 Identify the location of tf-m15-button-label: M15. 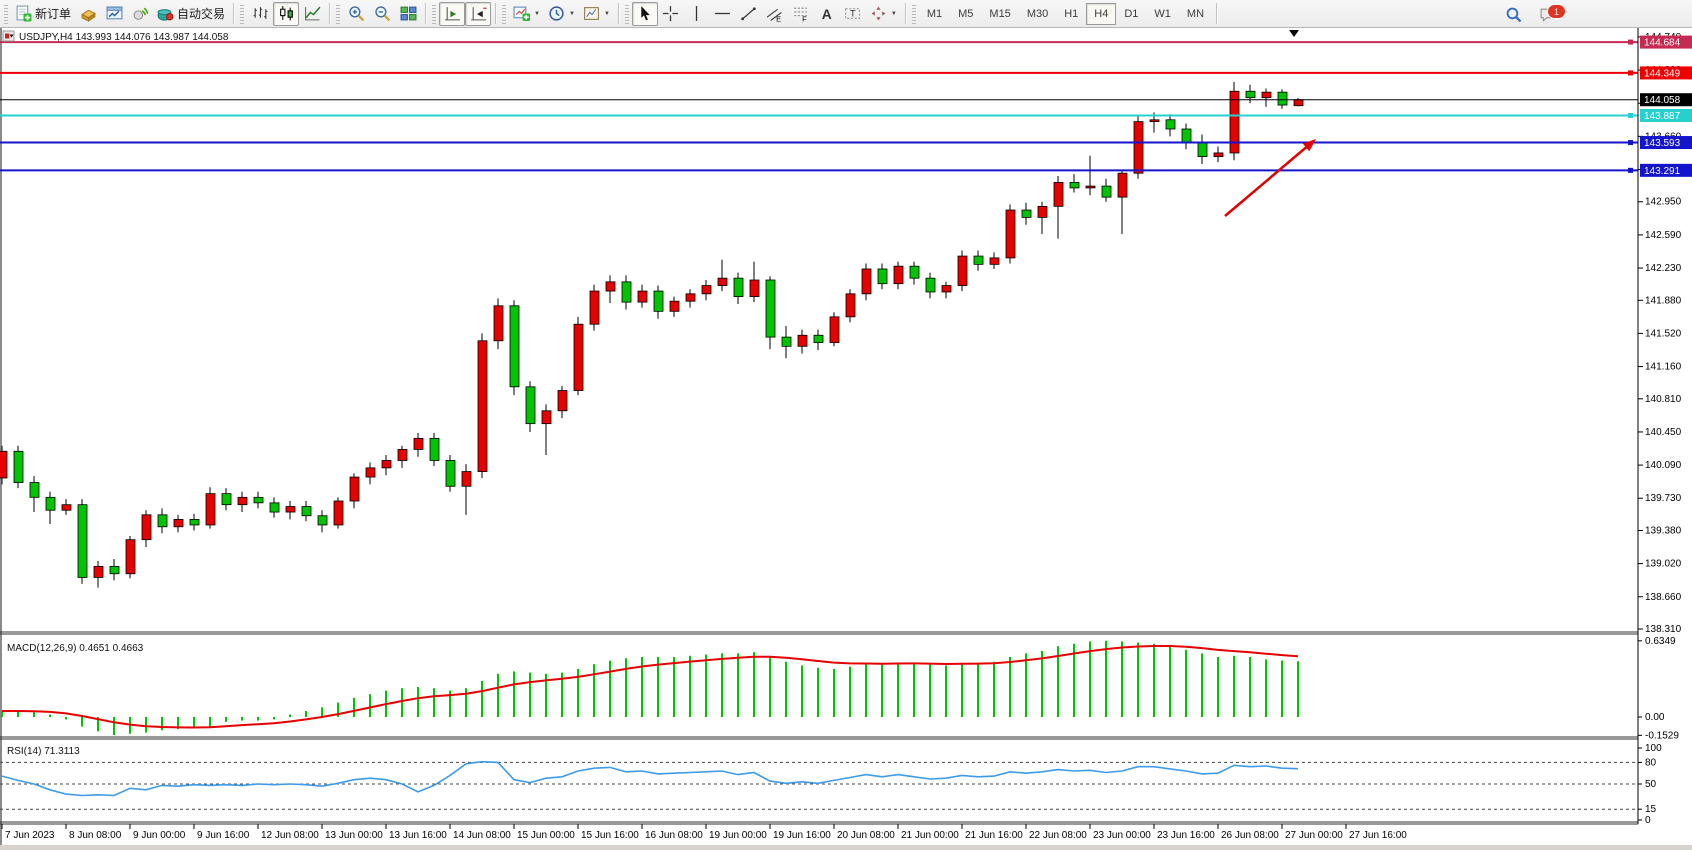
(1000, 13).